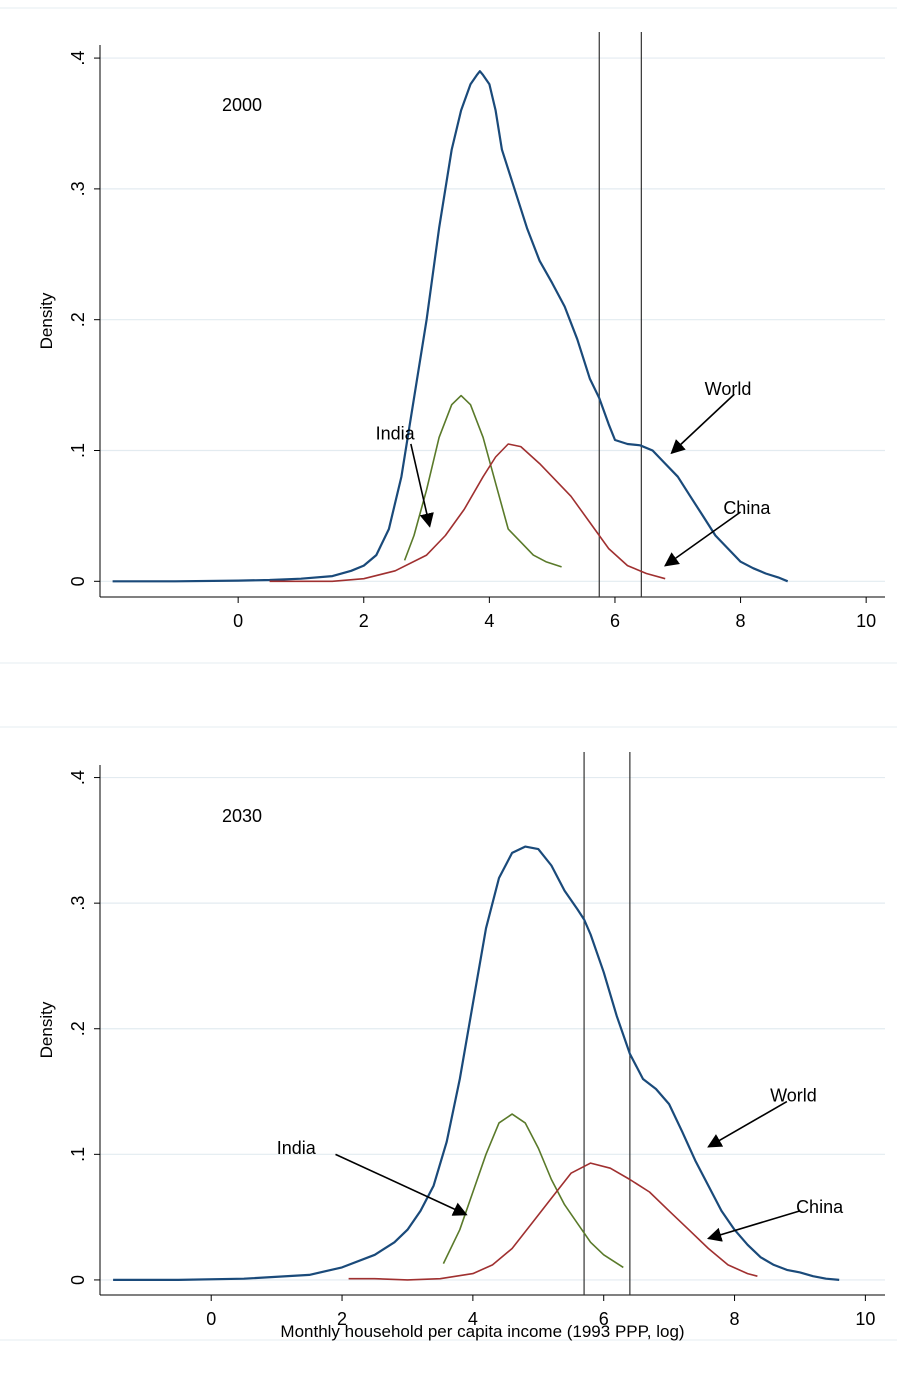 The width and height of the screenshot is (897, 1374). What do you see at coordinates (242, 816) in the screenshot?
I see `panel-label: 2030` at bounding box center [242, 816].